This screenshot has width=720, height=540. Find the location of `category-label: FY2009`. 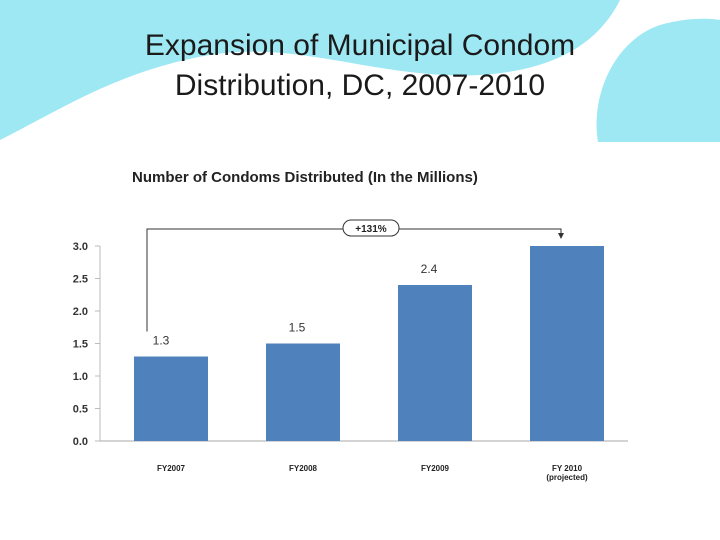

category-label: FY2009 is located at coordinates (435, 468).